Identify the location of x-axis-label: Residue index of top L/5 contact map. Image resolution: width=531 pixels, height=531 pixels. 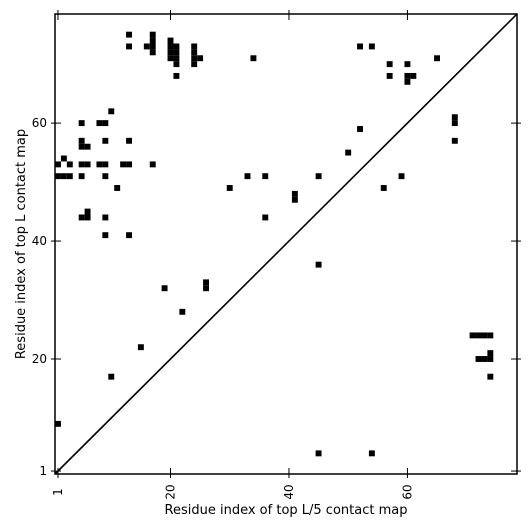
(286, 510).